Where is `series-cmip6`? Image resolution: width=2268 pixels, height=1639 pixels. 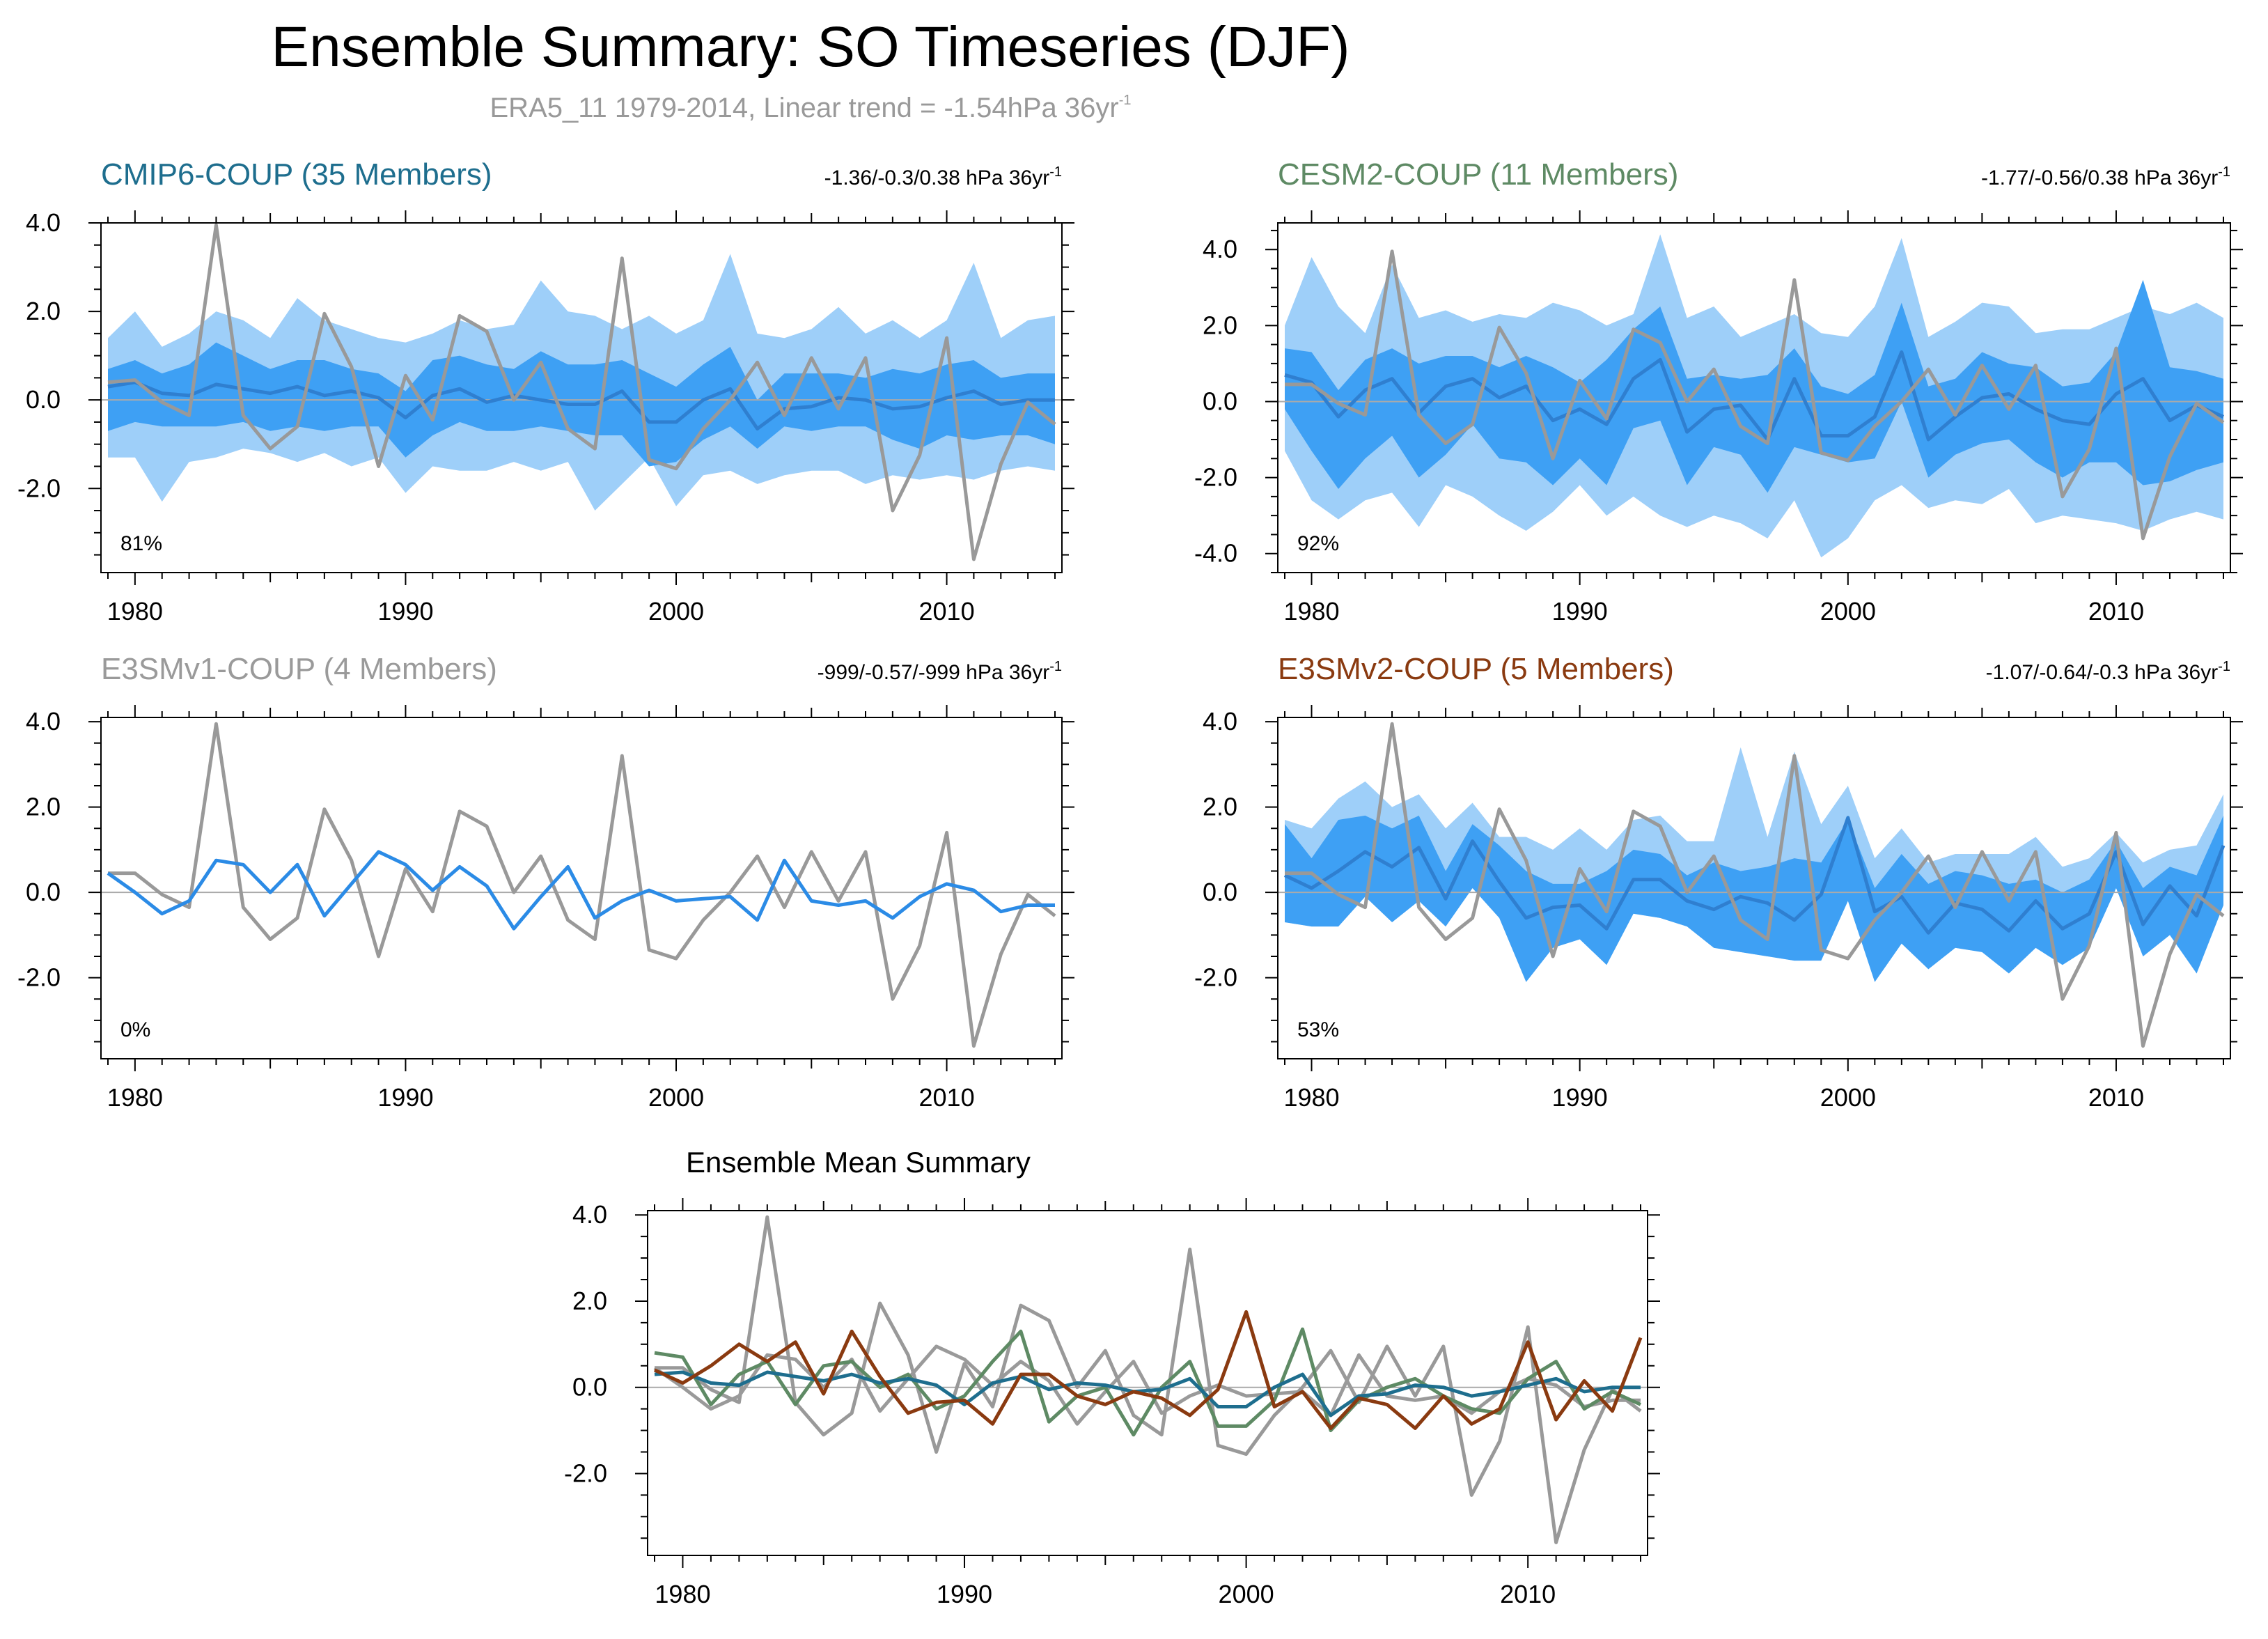 series-cmip6 is located at coordinates (1147, 1393).